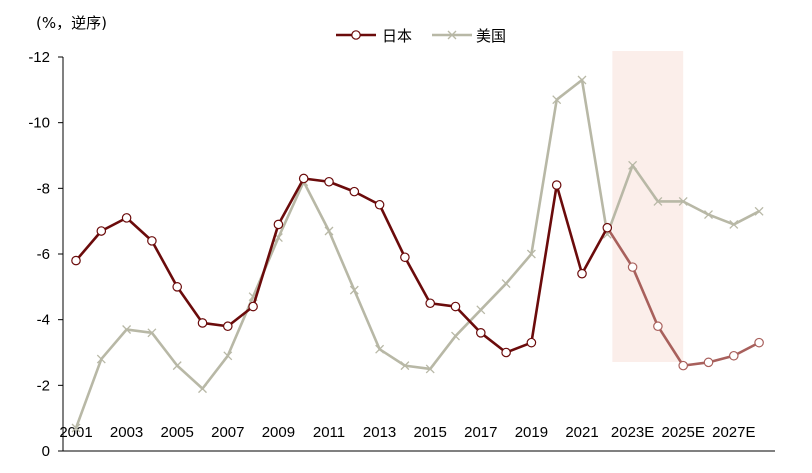 The width and height of the screenshot is (812, 473). I want to click on x-tick-label: 2011, so click(329, 432).